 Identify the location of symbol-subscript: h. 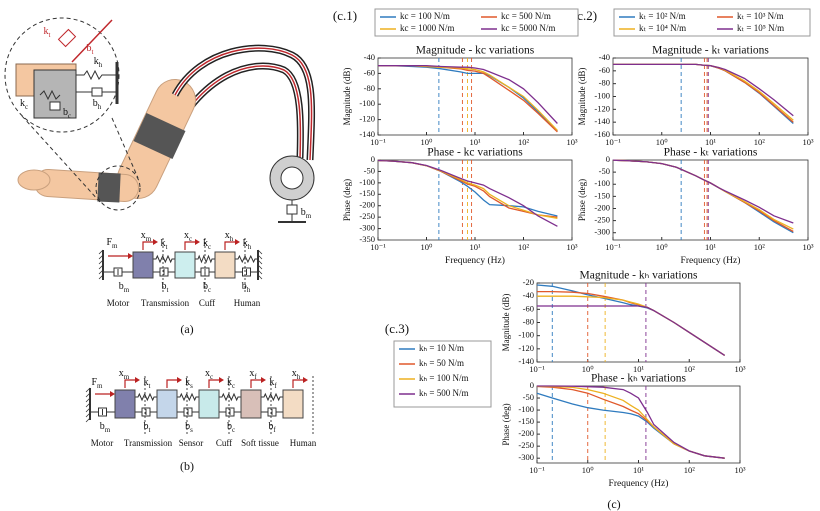
(299, 377).